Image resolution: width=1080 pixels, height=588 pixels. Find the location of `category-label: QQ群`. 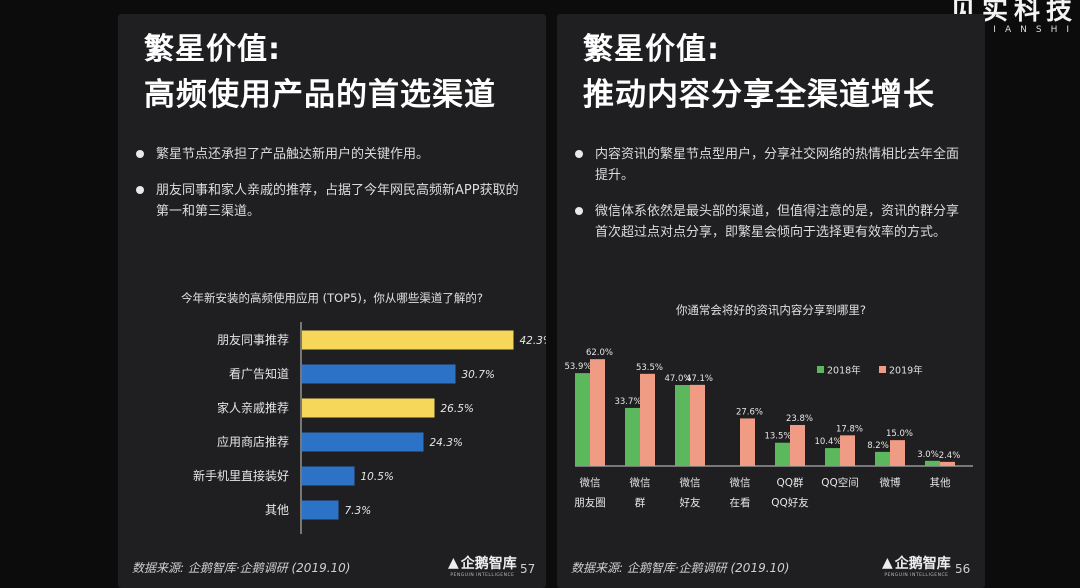

category-label: QQ群 is located at coordinates (790, 482).